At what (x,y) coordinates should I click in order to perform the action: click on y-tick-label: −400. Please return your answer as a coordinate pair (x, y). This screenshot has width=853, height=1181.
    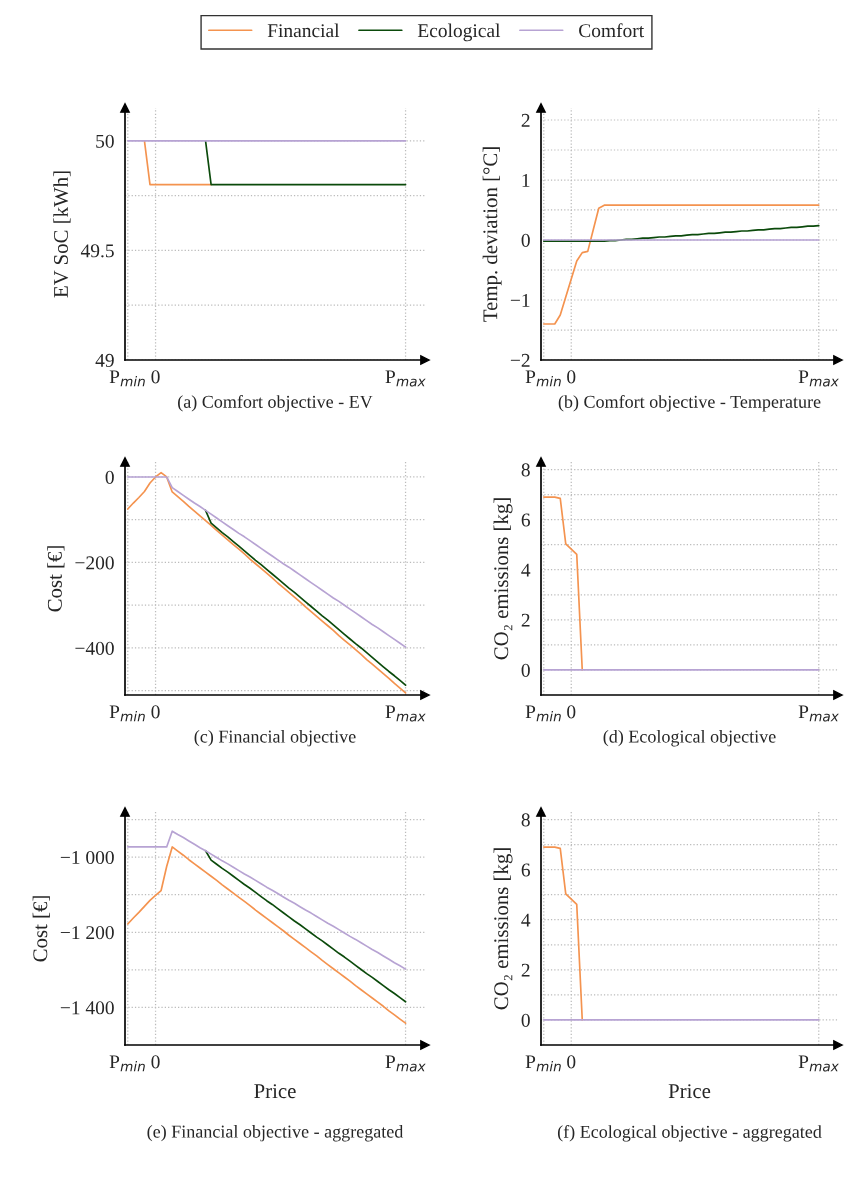
    Looking at the image, I should click on (94, 648).